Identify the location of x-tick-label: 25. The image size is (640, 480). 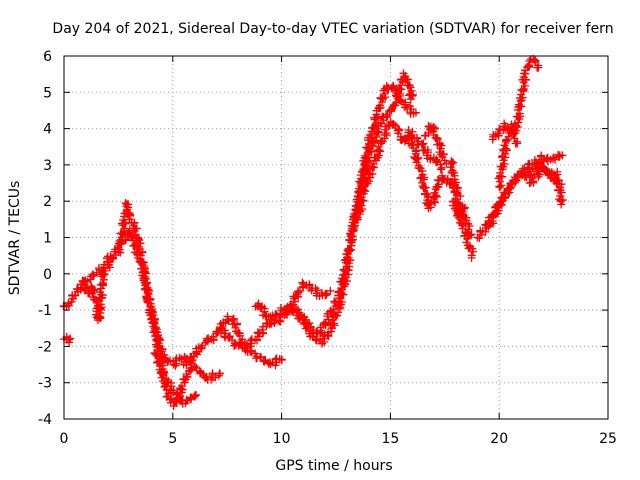
(608, 439).